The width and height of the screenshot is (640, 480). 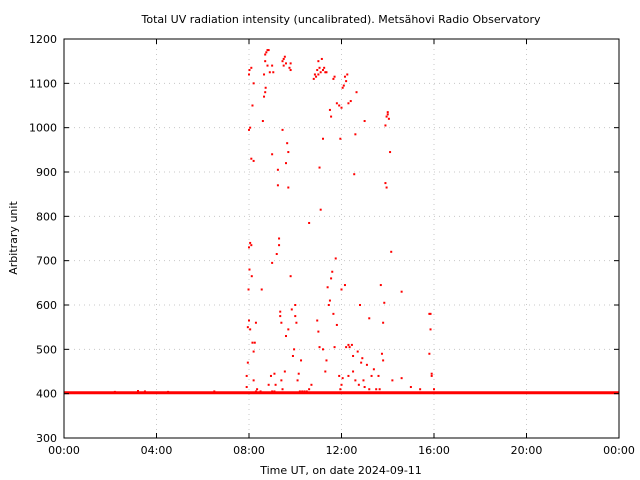 I want to click on y-tick-label: 300, so click(x=46, y=438).